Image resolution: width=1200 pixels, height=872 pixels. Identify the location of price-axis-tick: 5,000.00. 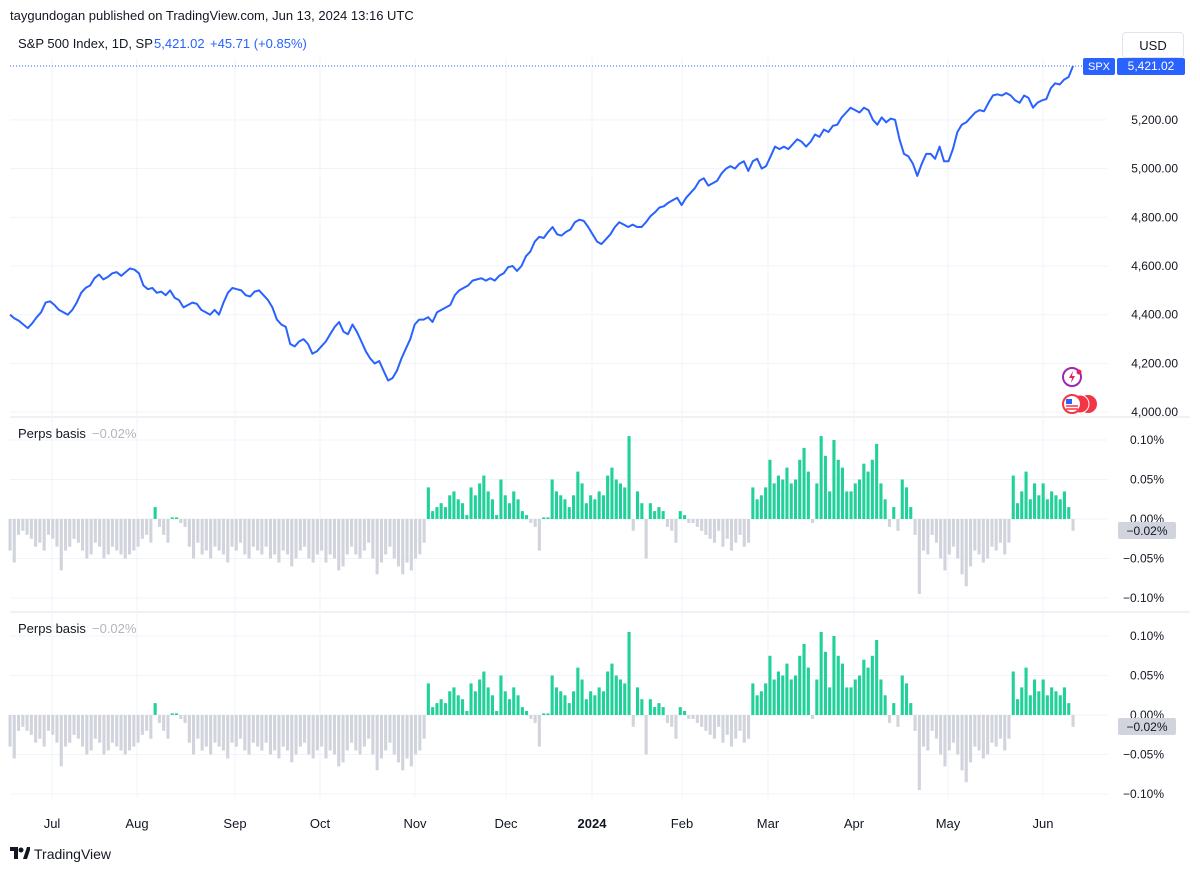
(1154, 169).